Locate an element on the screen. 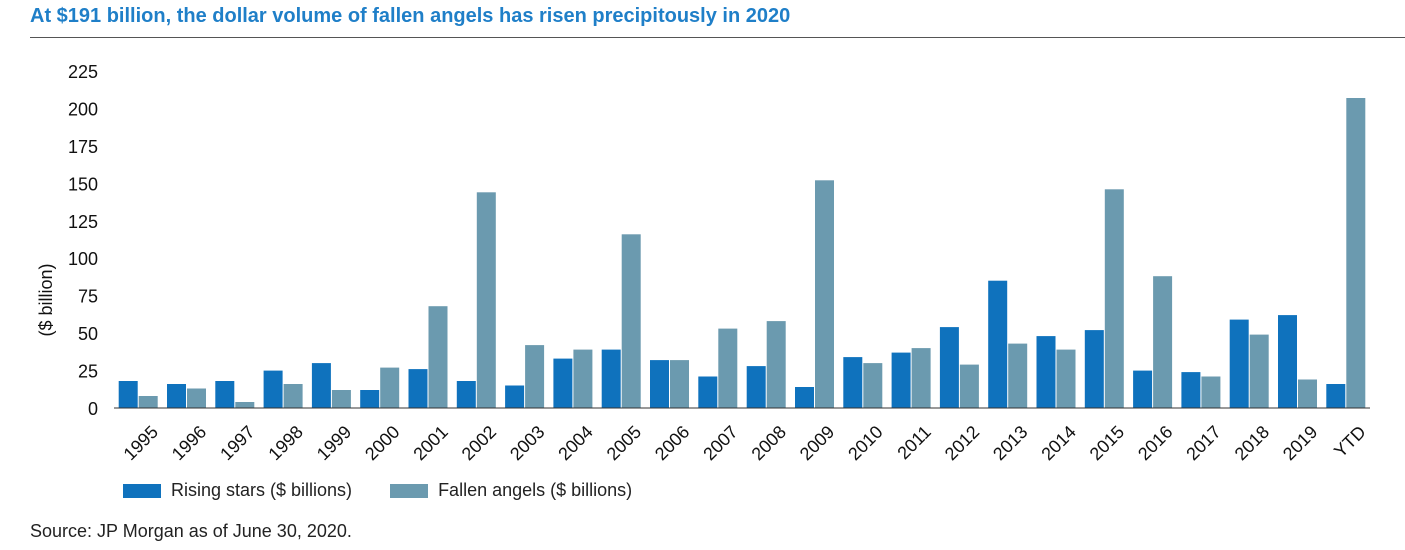 Image resolution: width=1405 pixels, height=550 pixels. y-axis-label: ($ billion) is located at coordinates (46, 299).